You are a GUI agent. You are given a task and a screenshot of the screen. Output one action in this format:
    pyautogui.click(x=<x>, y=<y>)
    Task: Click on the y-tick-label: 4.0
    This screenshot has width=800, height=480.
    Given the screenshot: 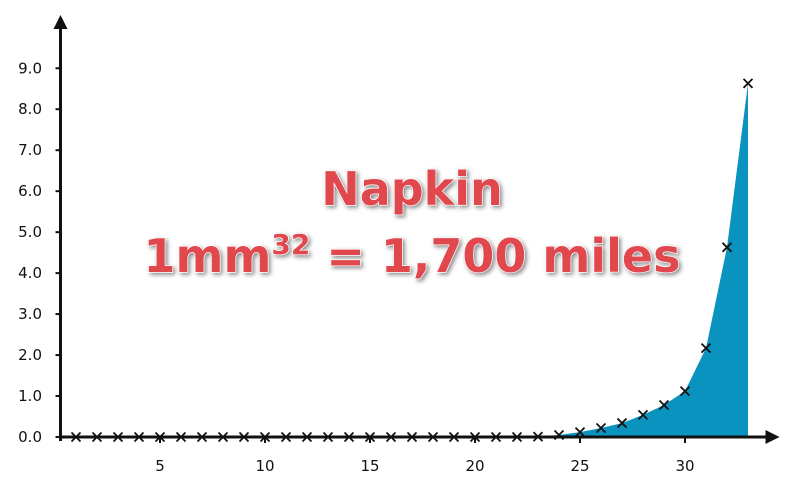 What is the action you would take?
    pyautogui.click(x=30, y=273)
    